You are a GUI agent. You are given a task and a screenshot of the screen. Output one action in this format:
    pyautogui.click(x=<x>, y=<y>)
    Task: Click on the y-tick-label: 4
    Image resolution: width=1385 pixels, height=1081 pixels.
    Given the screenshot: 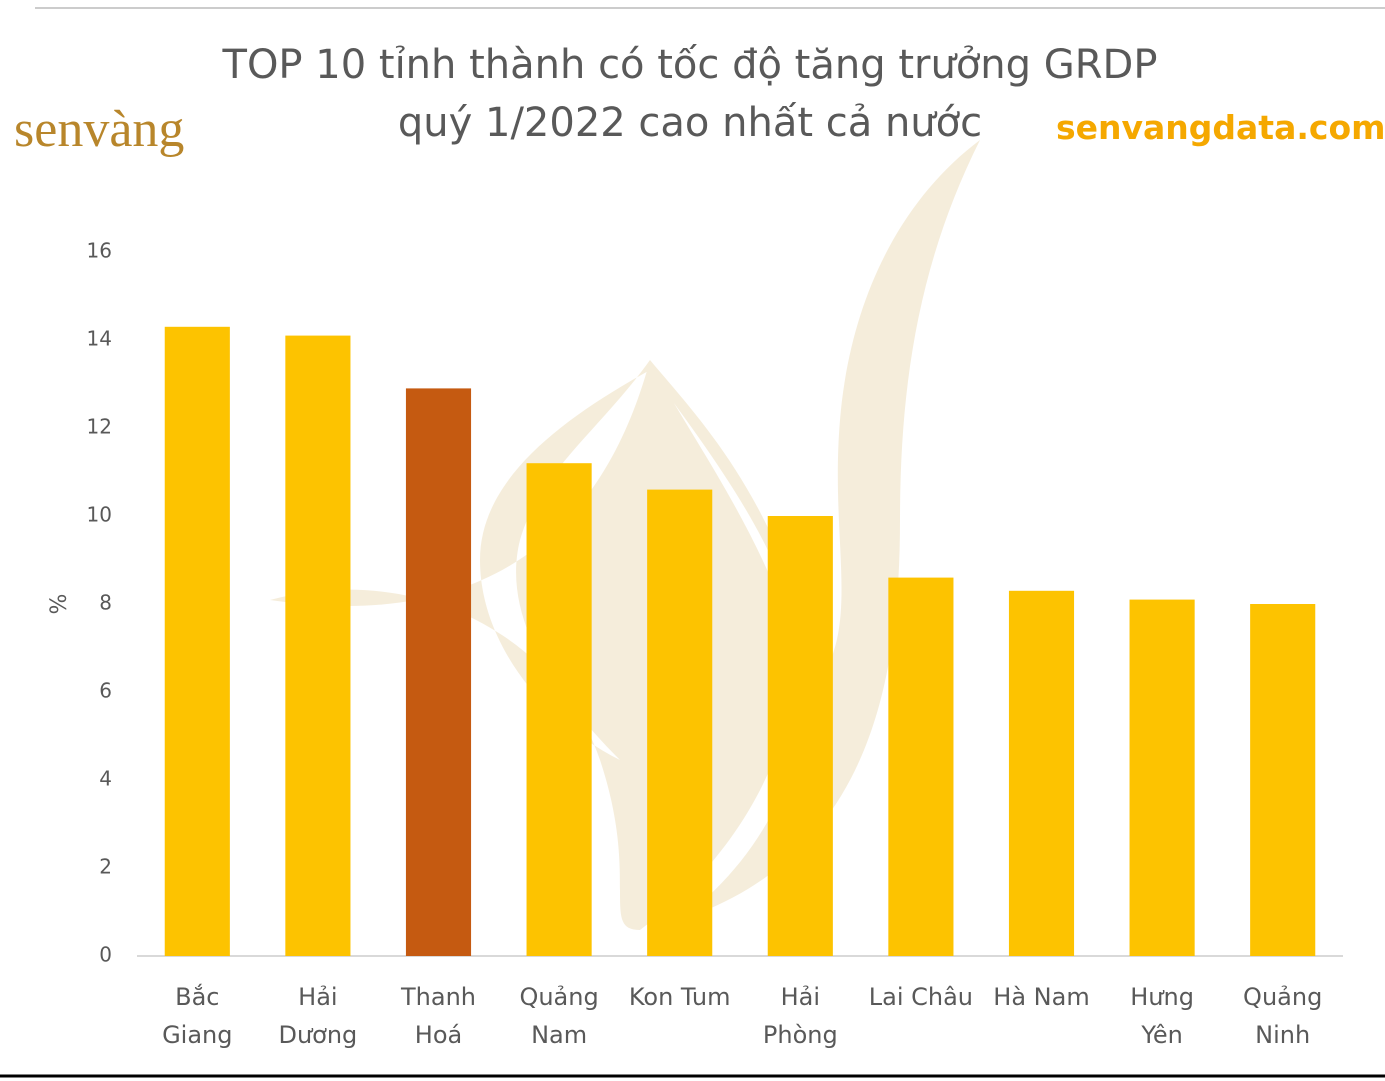 What is the action you would take?
    pyautogui.click(x=105, y=779)
    